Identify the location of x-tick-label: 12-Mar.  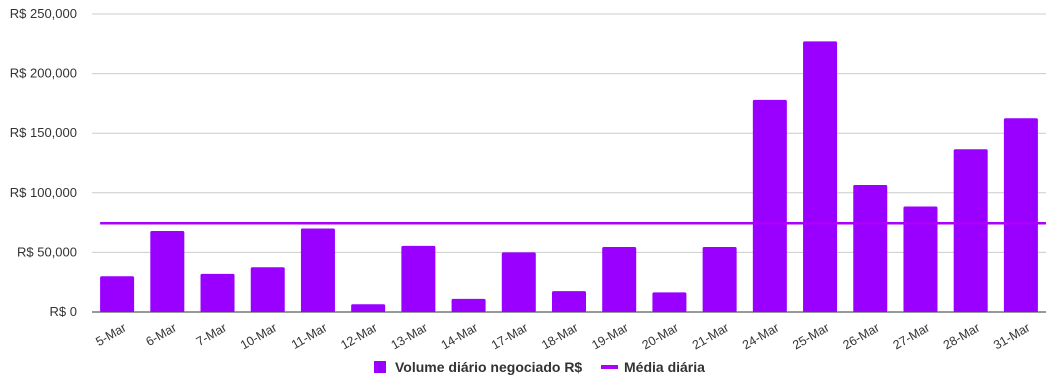
(358, 336).